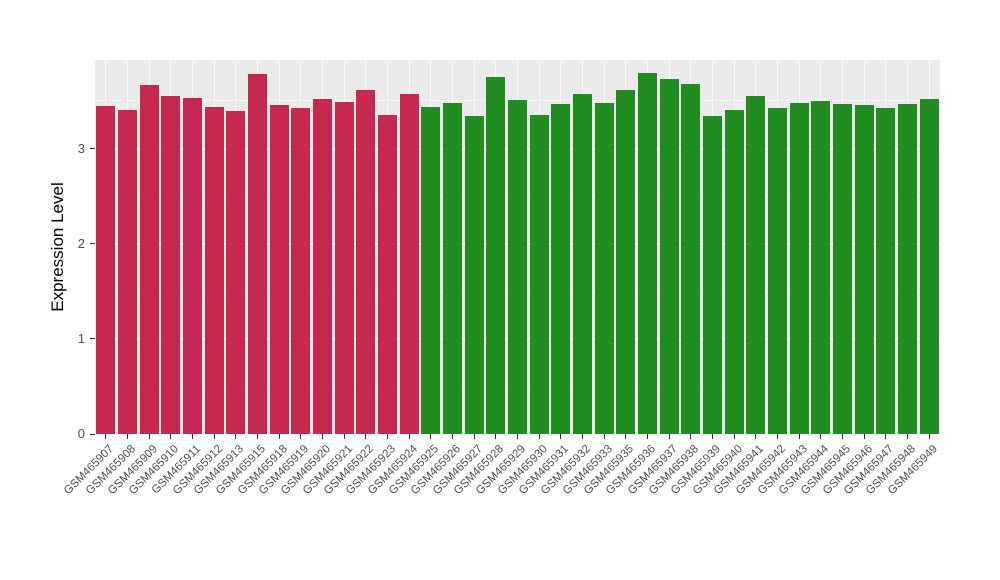 The height and width of the screenshot is (580, 1000). What do you see at coordinates (171, 265) in the screenshot?
I see `bar-GSM465910` at bounding box center [171, 265].